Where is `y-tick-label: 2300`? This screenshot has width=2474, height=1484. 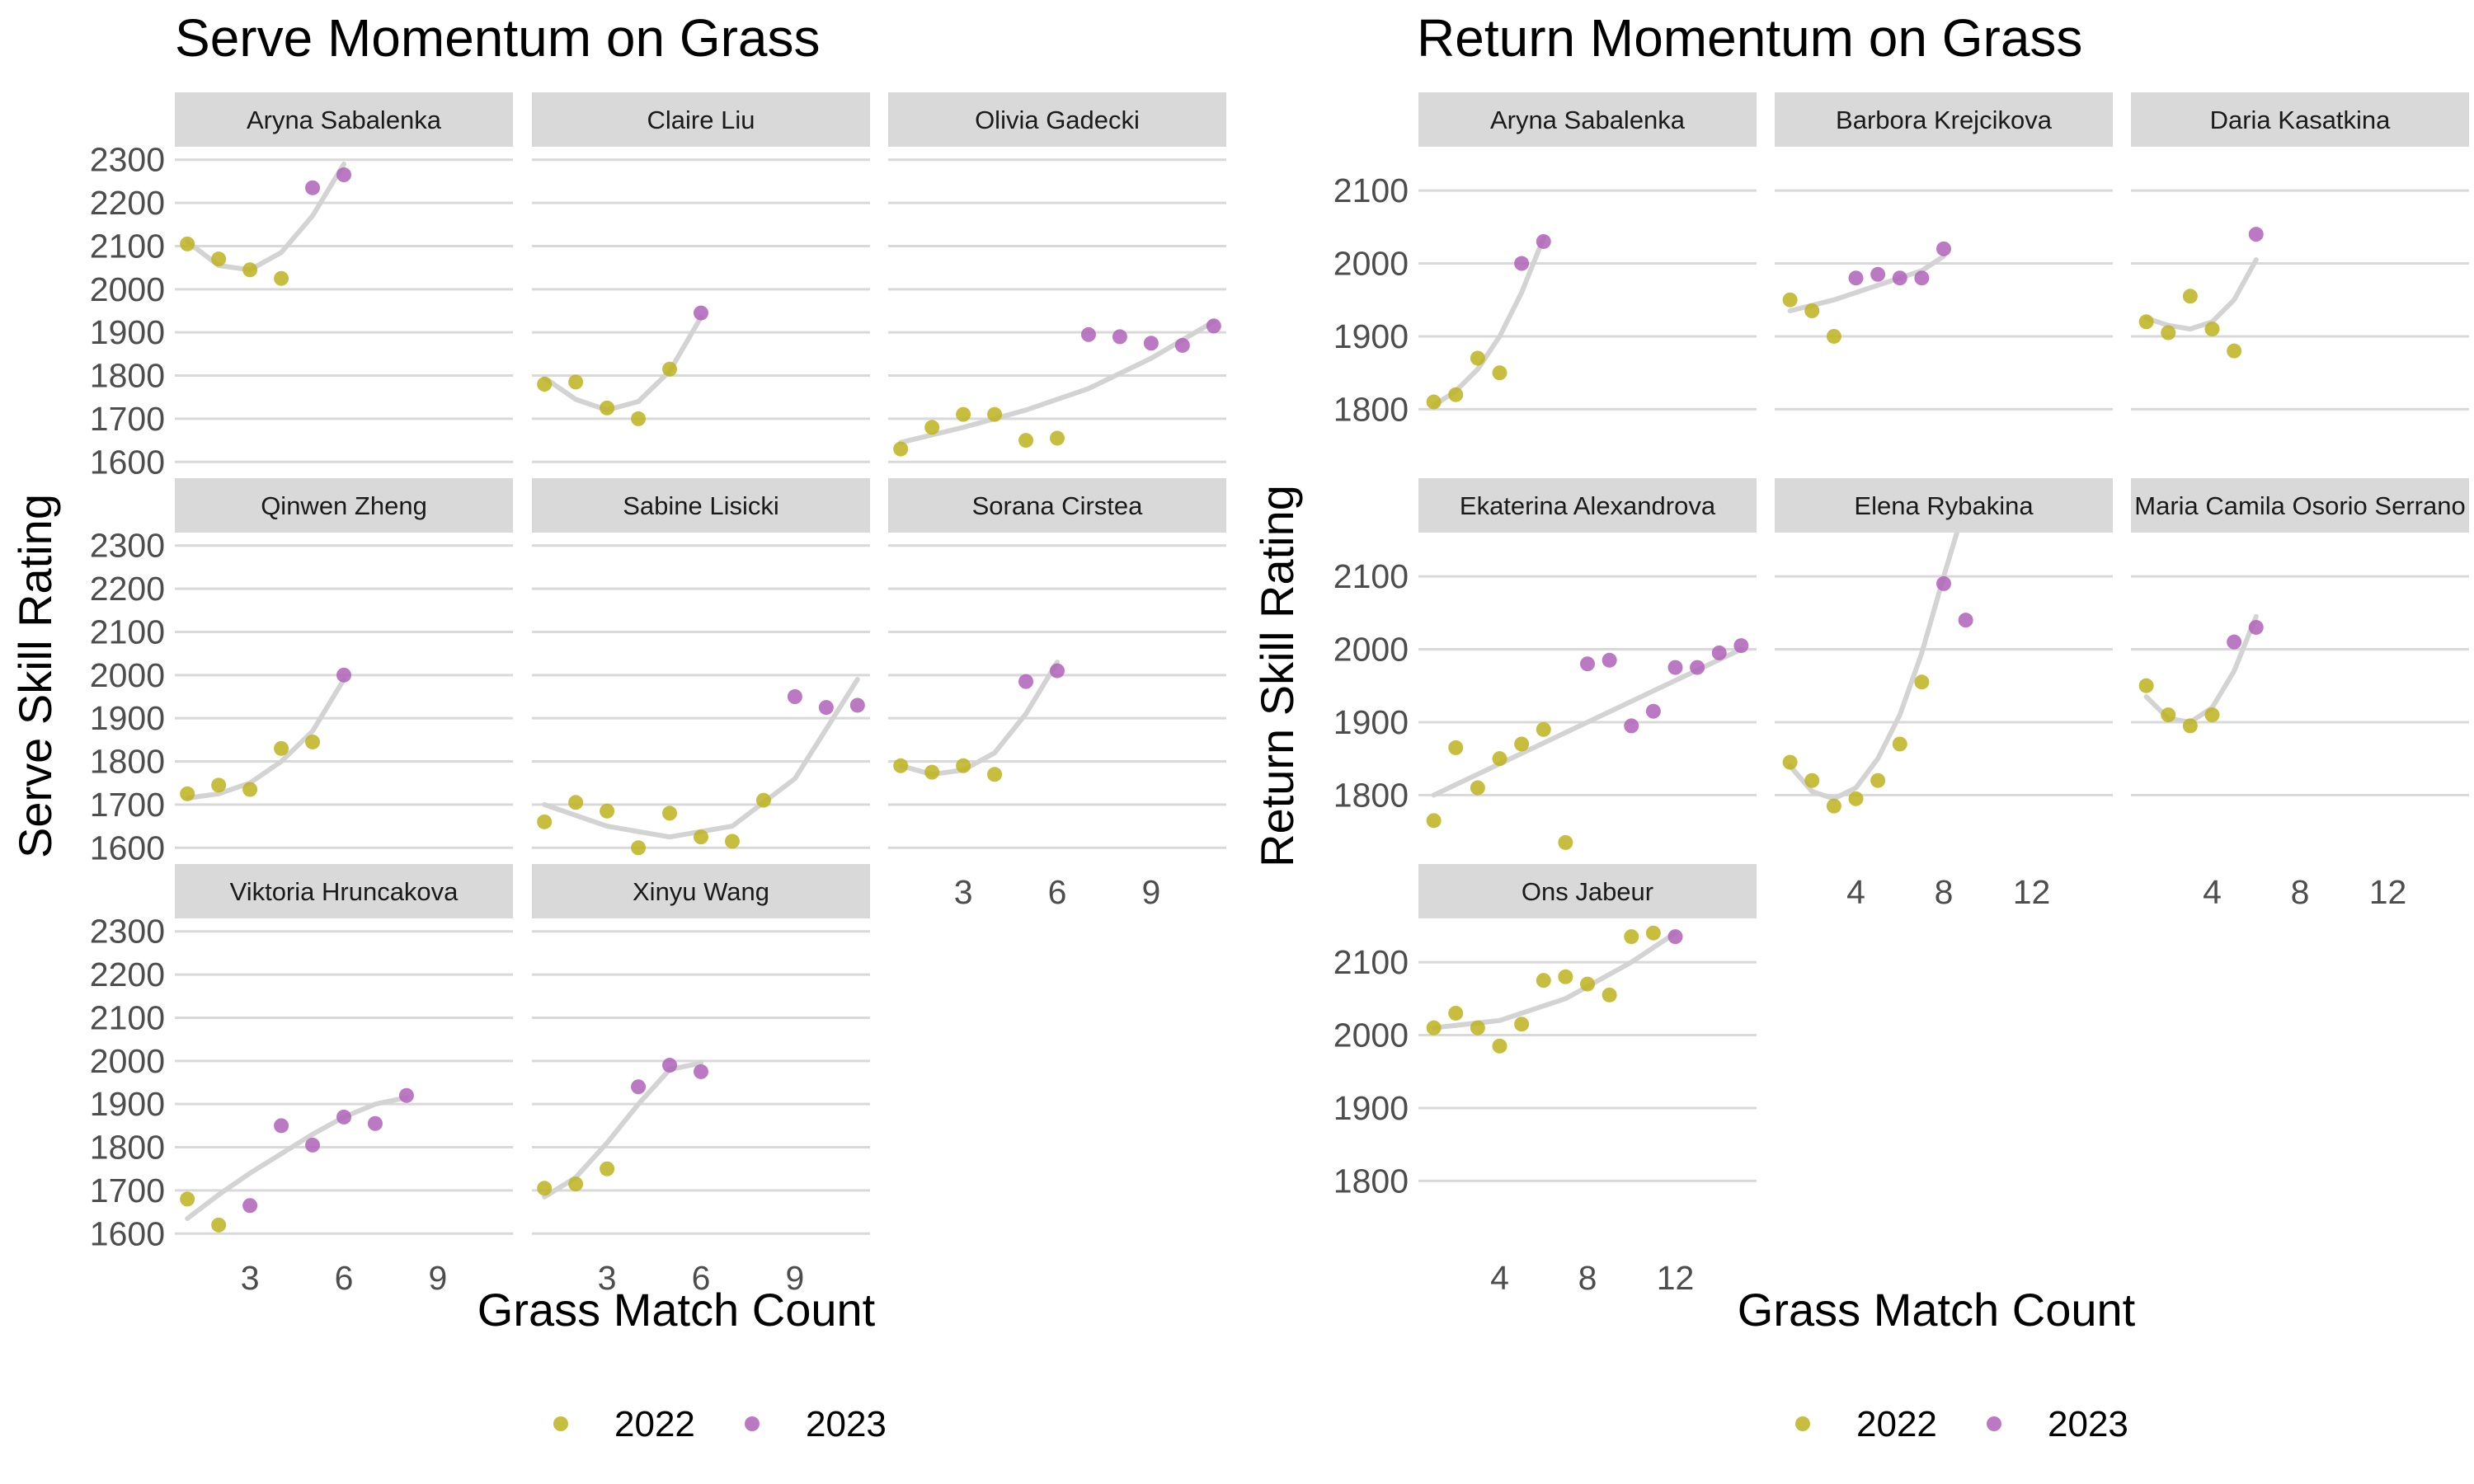
y-tick-label: 2300 is located at coordinates (127, 932).